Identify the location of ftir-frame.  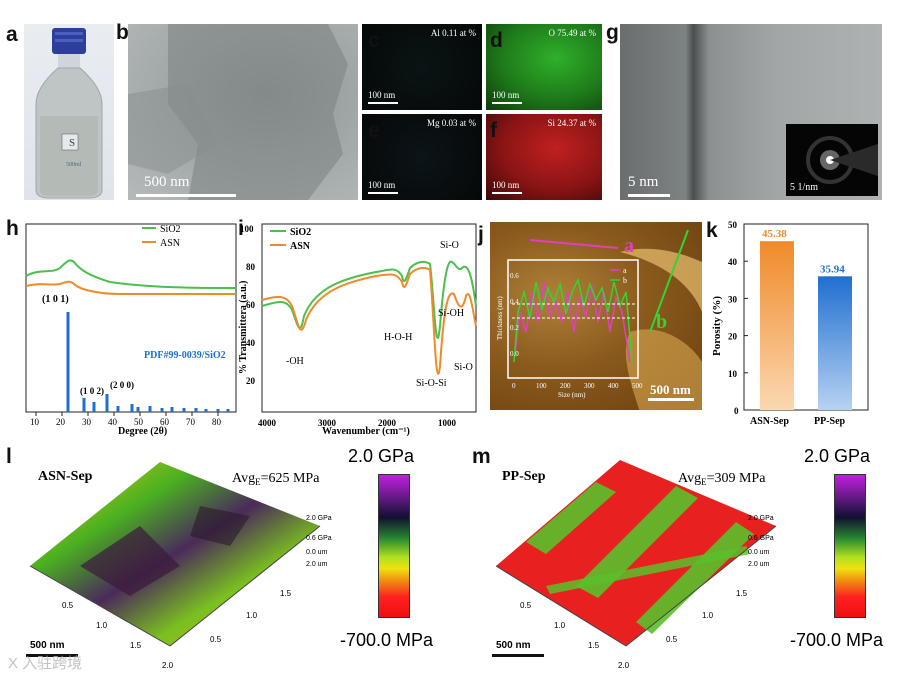
(369, 318).